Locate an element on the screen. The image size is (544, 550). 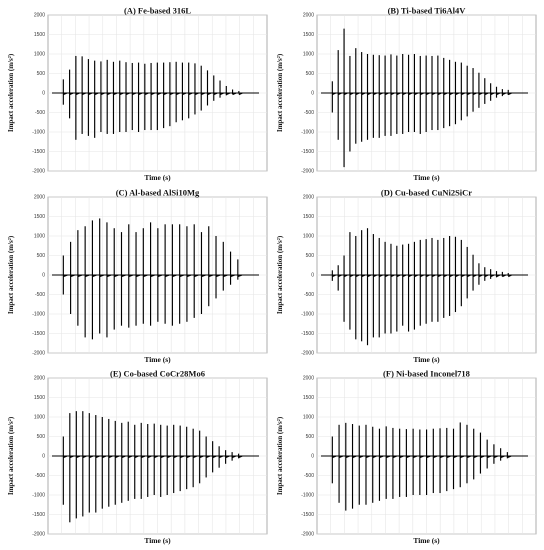
chart-title: (F) Ni-based Inconel718 is located at coordinates (426, 374).